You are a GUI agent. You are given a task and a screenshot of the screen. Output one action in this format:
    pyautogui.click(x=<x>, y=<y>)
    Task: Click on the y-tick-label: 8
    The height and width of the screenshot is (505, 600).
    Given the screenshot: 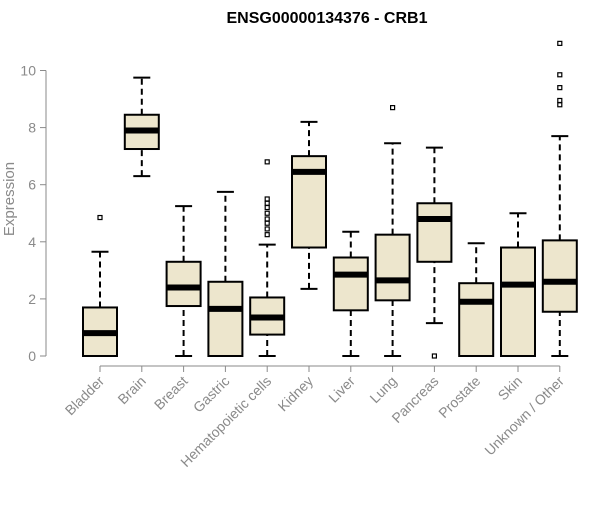 What is the action you would take?
    pyautogui.click(x=32, y=128)
    